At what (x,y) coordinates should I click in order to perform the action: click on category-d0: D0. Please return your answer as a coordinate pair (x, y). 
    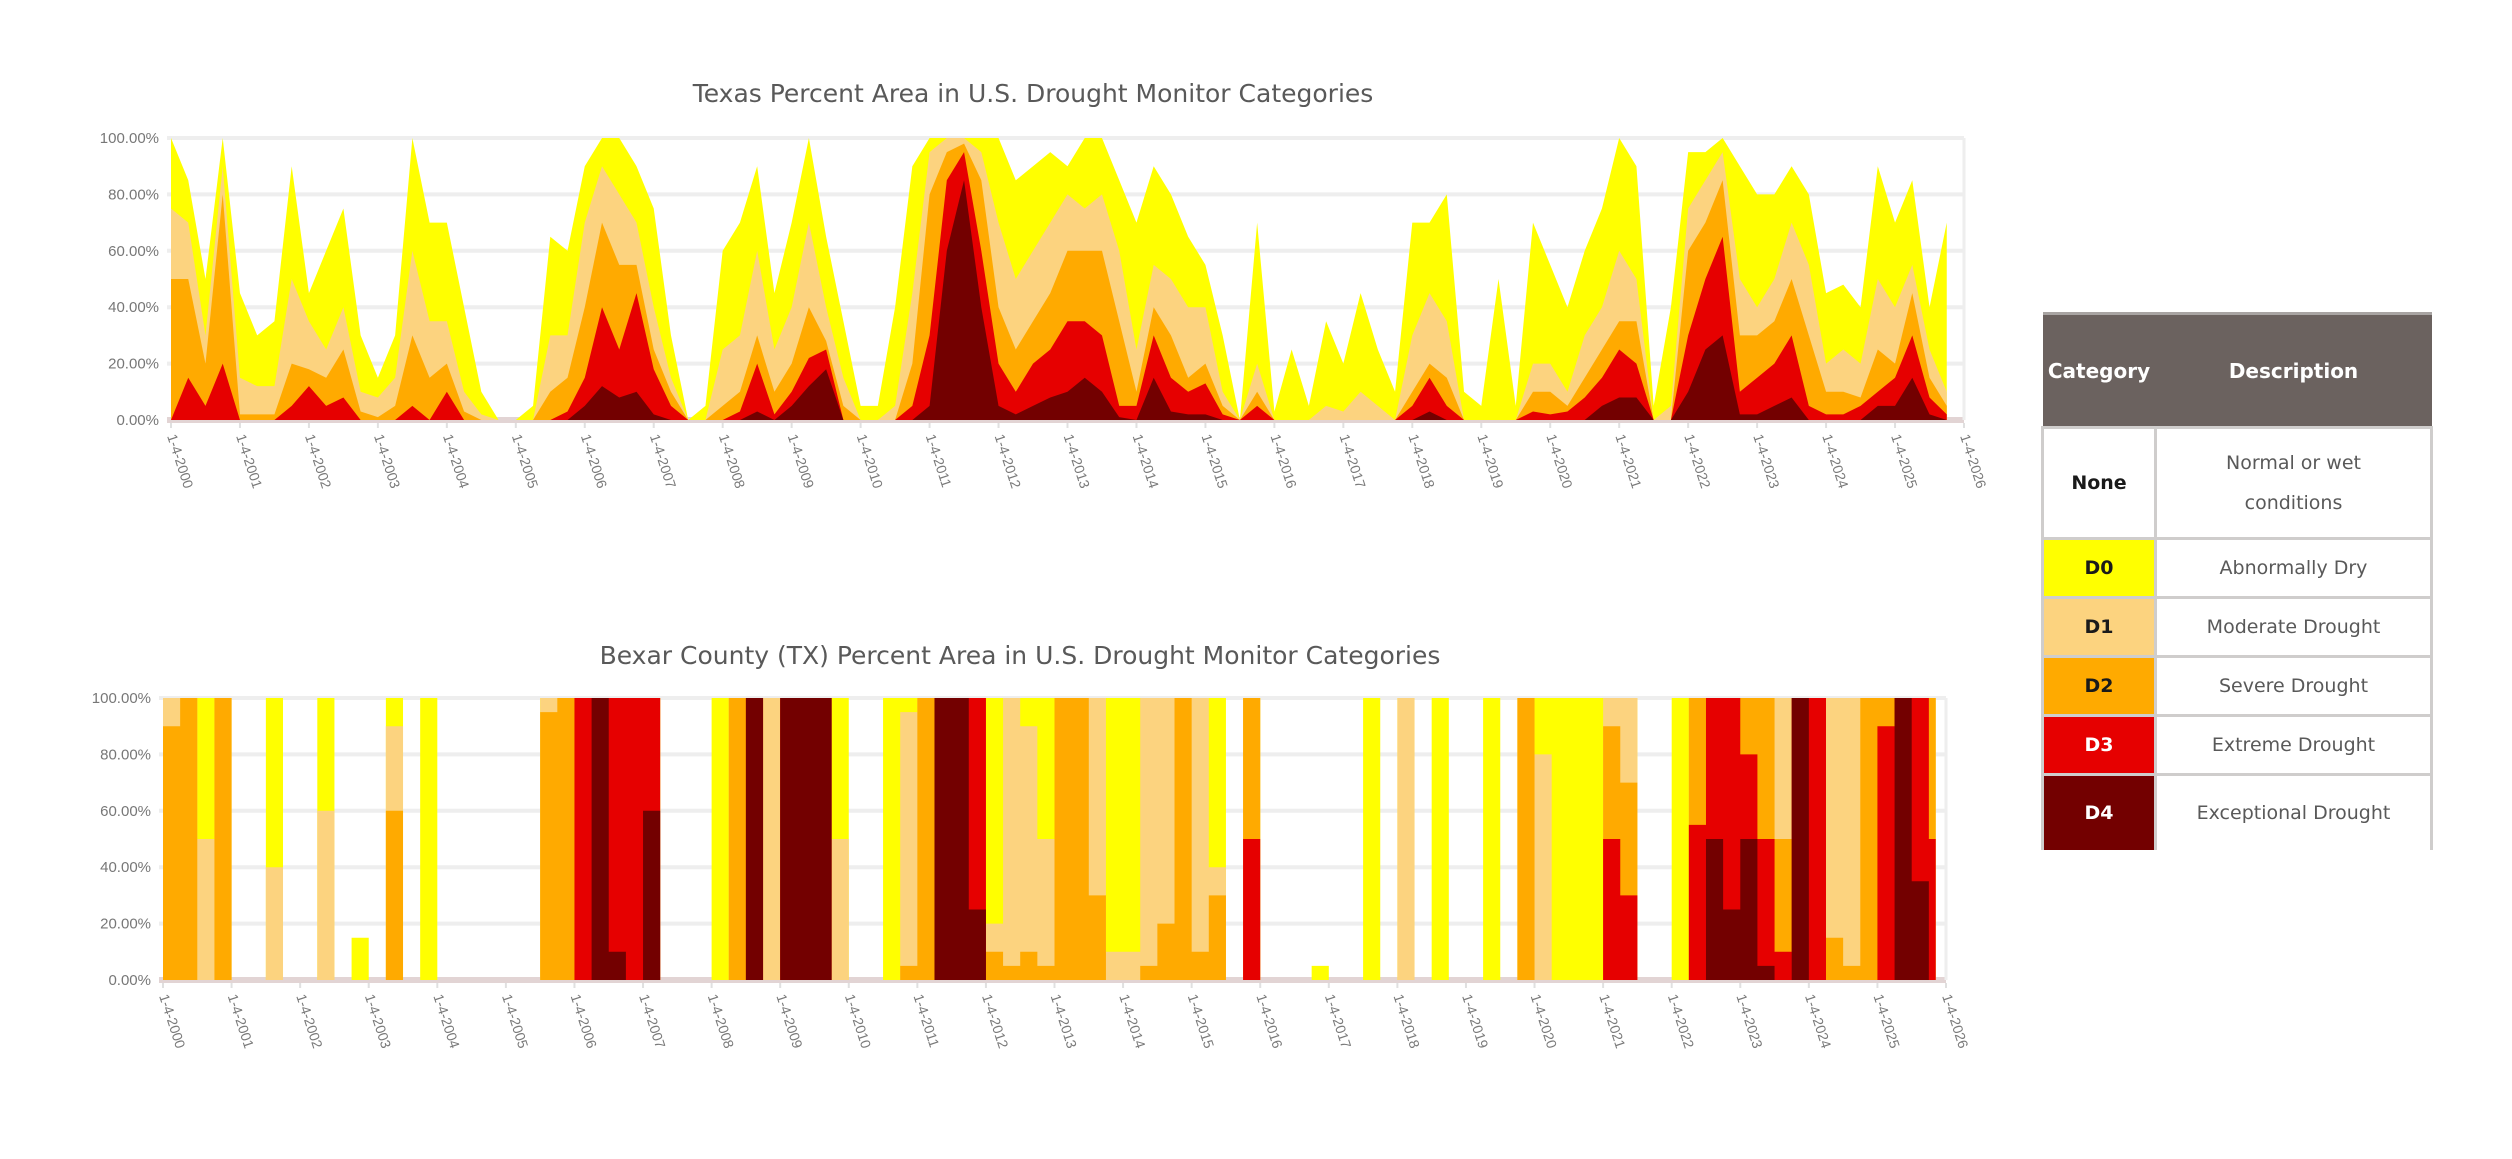
    Looking at the image, I should click on (2099, 568).